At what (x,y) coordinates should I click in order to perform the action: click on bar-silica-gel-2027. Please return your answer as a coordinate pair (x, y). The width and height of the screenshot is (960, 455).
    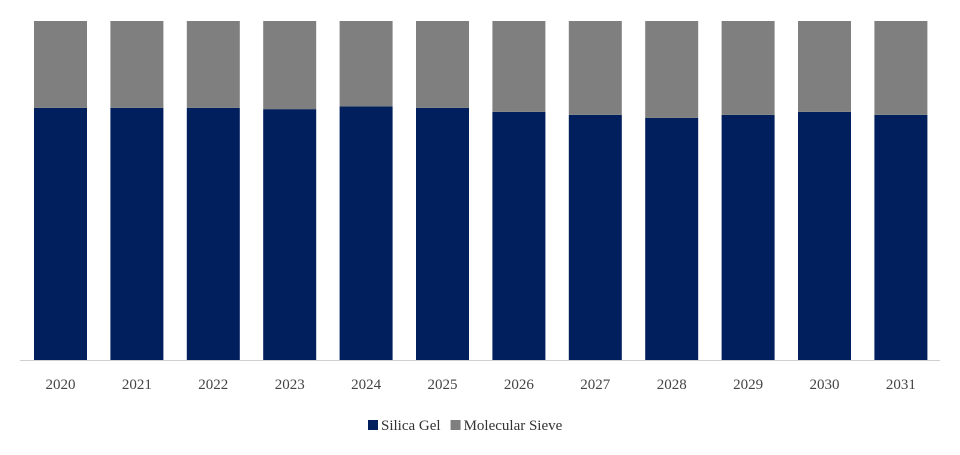
    Looking at the image, I should click on (595, 237).